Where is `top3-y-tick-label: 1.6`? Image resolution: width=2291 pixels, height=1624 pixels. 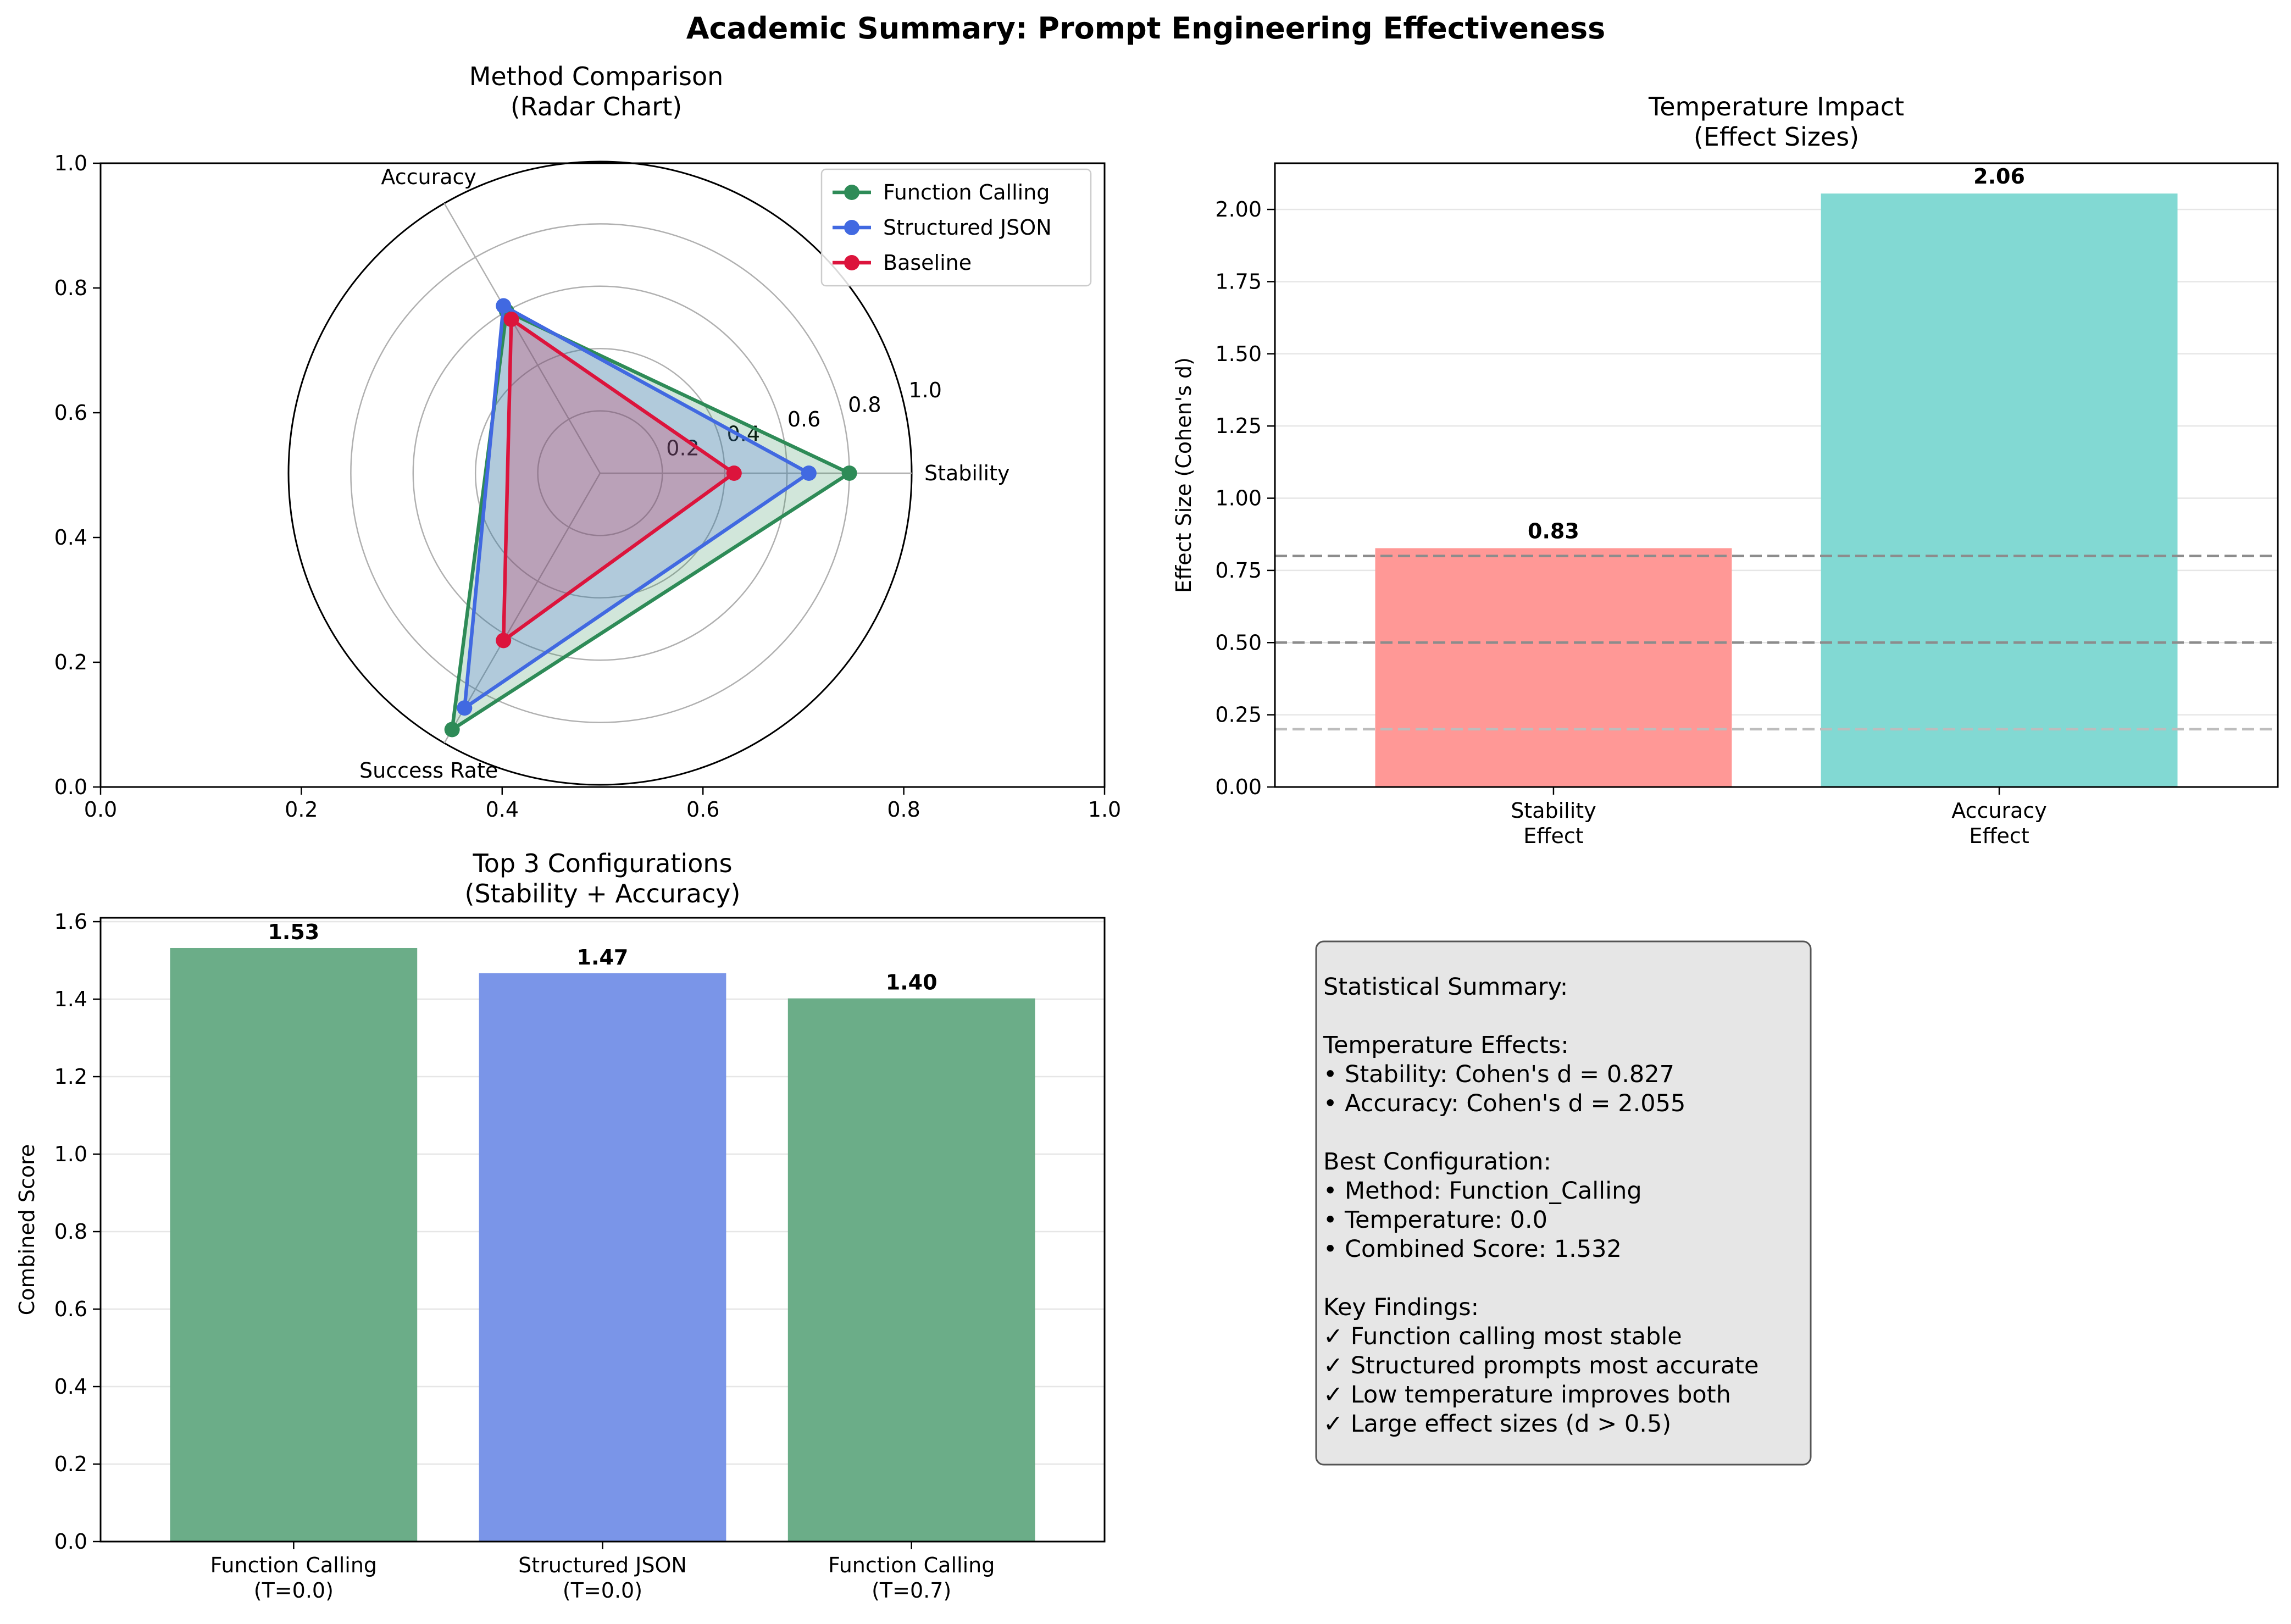 top3-y-tick-label: 1.6 is located at coordinates (70, 922).